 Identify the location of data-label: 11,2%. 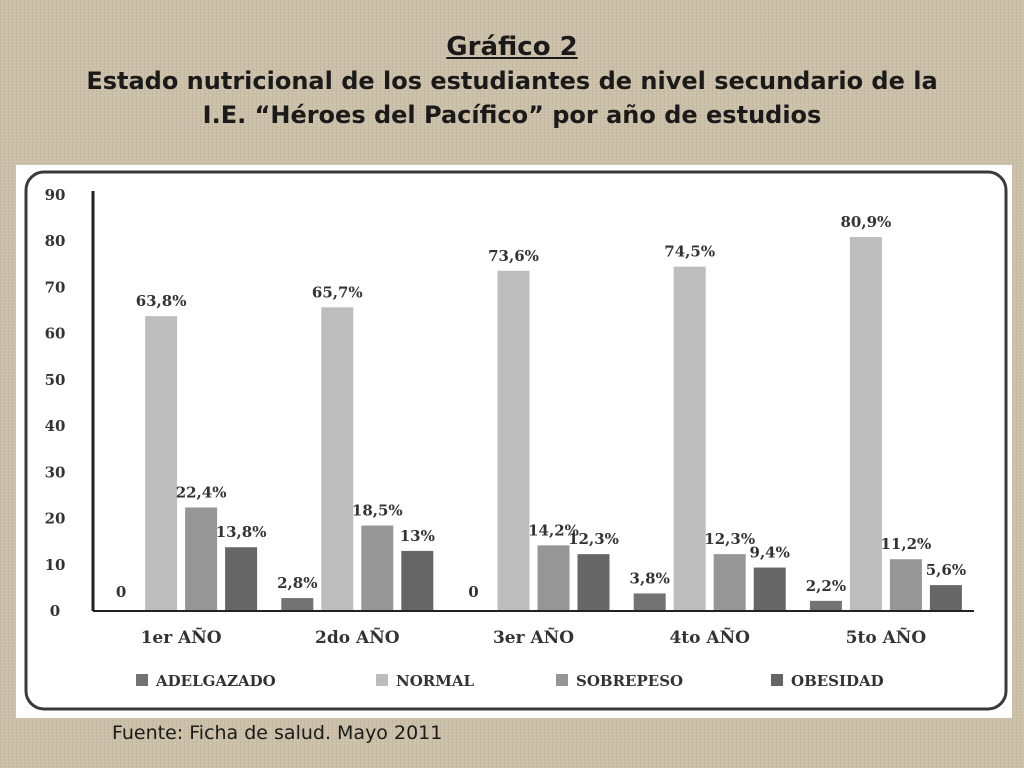
(906, 544).